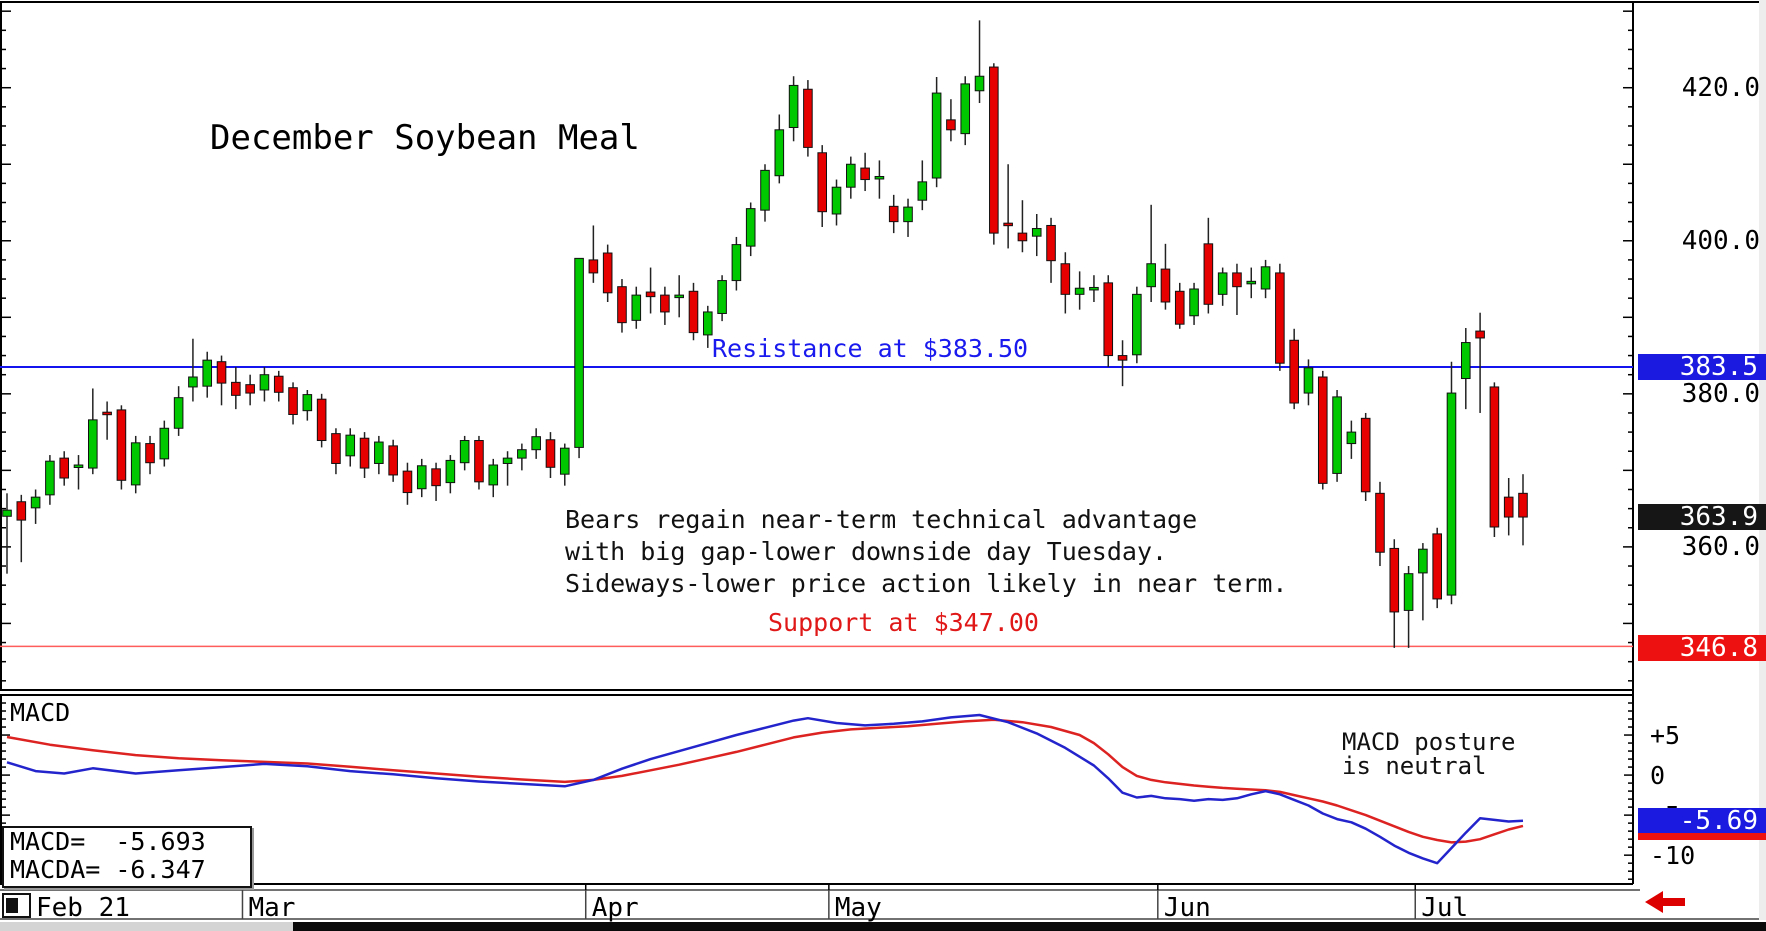 This screenshot has width=1766, height=931. I want to click on month-label: Apr, so click(615, 908).